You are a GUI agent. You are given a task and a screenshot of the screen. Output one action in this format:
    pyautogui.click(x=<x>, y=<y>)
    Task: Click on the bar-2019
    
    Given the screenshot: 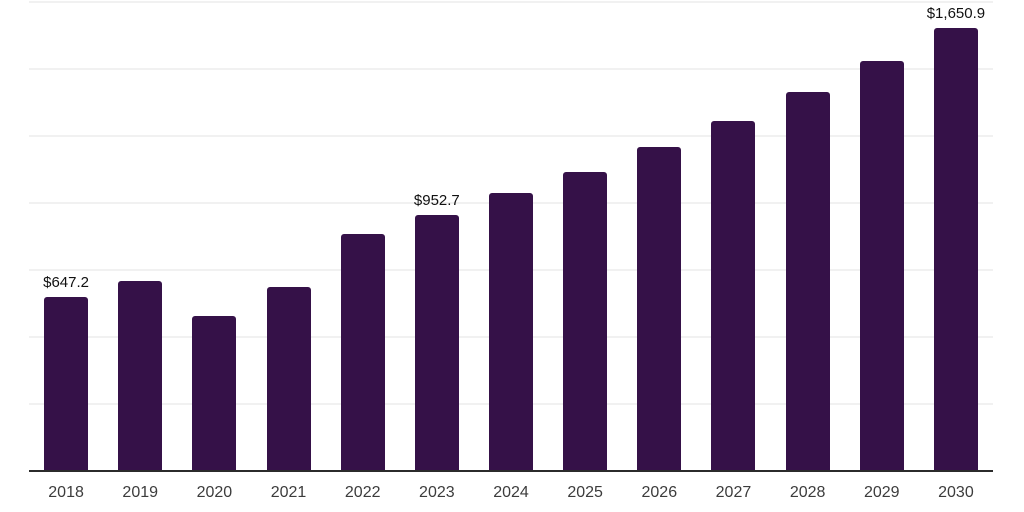 What is the action you would take?
    pyautogui.click(x=140, y=375)
    